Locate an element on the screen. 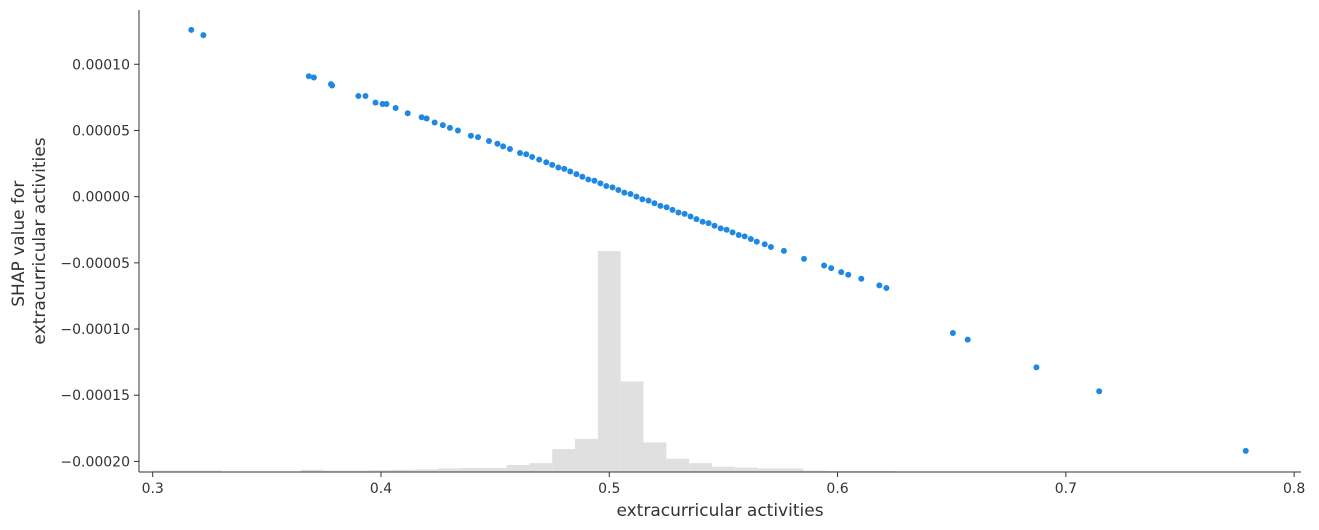  y-tick-label: 0.00000 is located at coordinates (101, 198).